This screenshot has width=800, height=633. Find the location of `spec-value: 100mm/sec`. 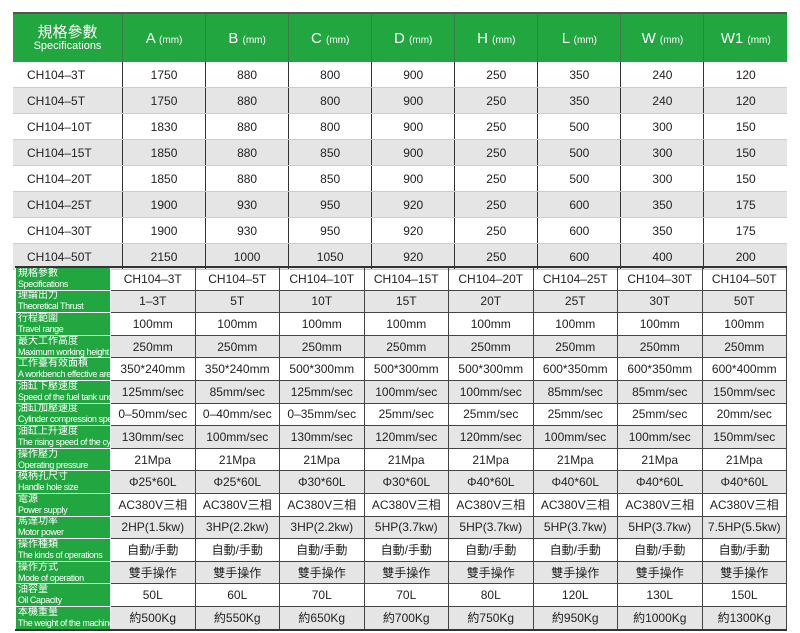

spec-value: 100mm/sec is located at coordinates (575, 437).